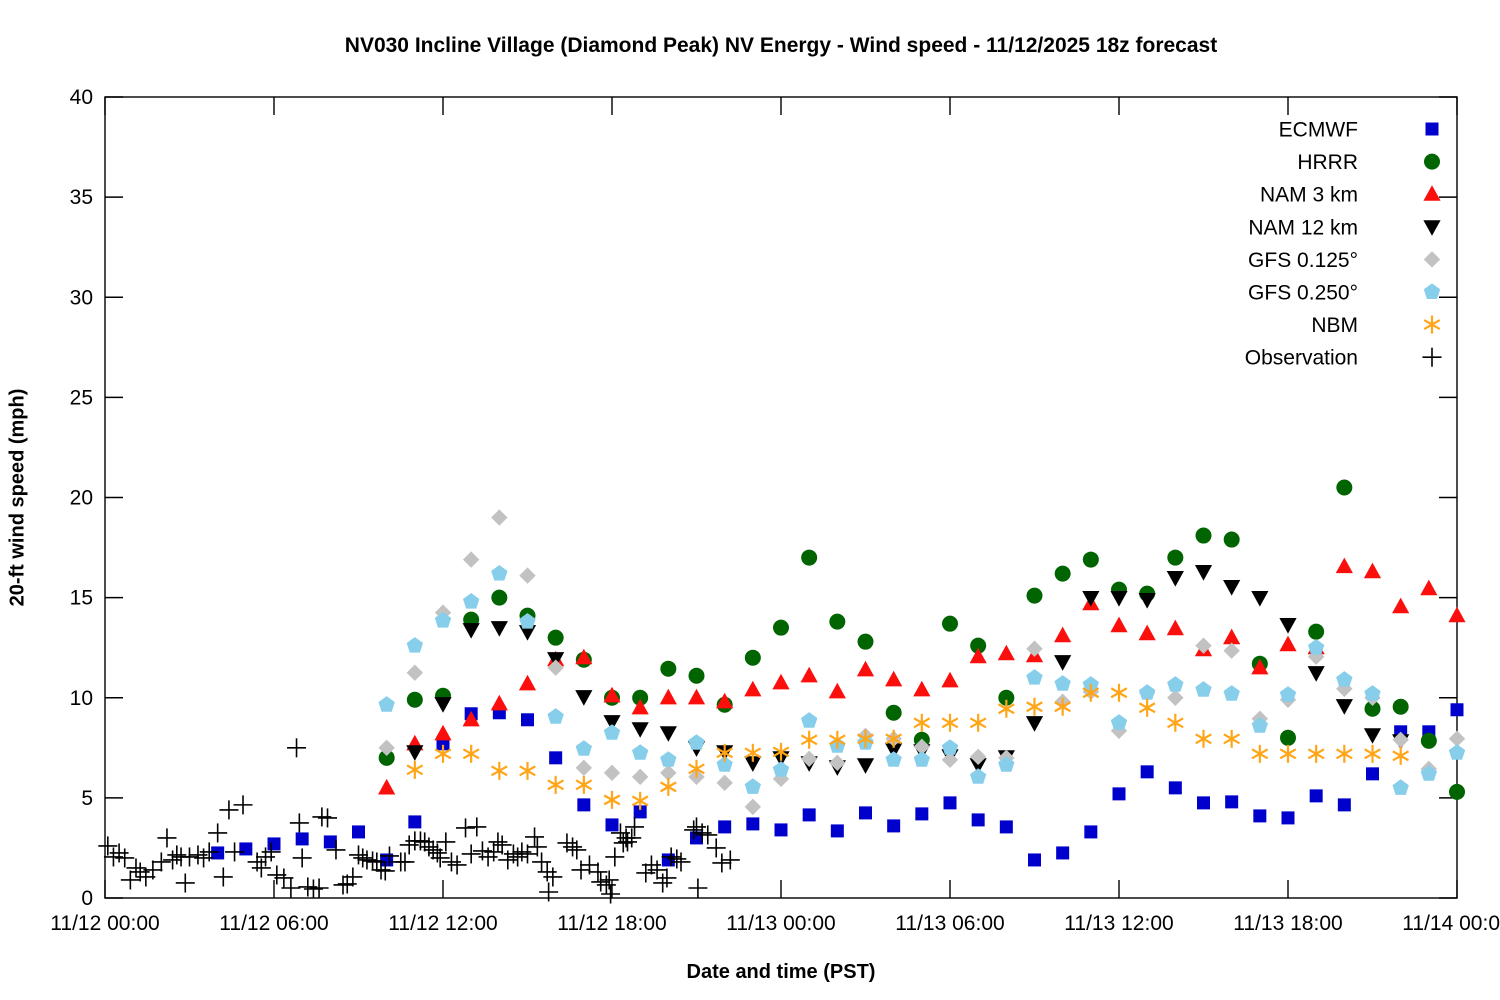 The image size is (1500, 1000). What do you see at coordinates (87, 798) in the screenshot?
I see `y-tick-label: 5` at bounding box center [87, 798].